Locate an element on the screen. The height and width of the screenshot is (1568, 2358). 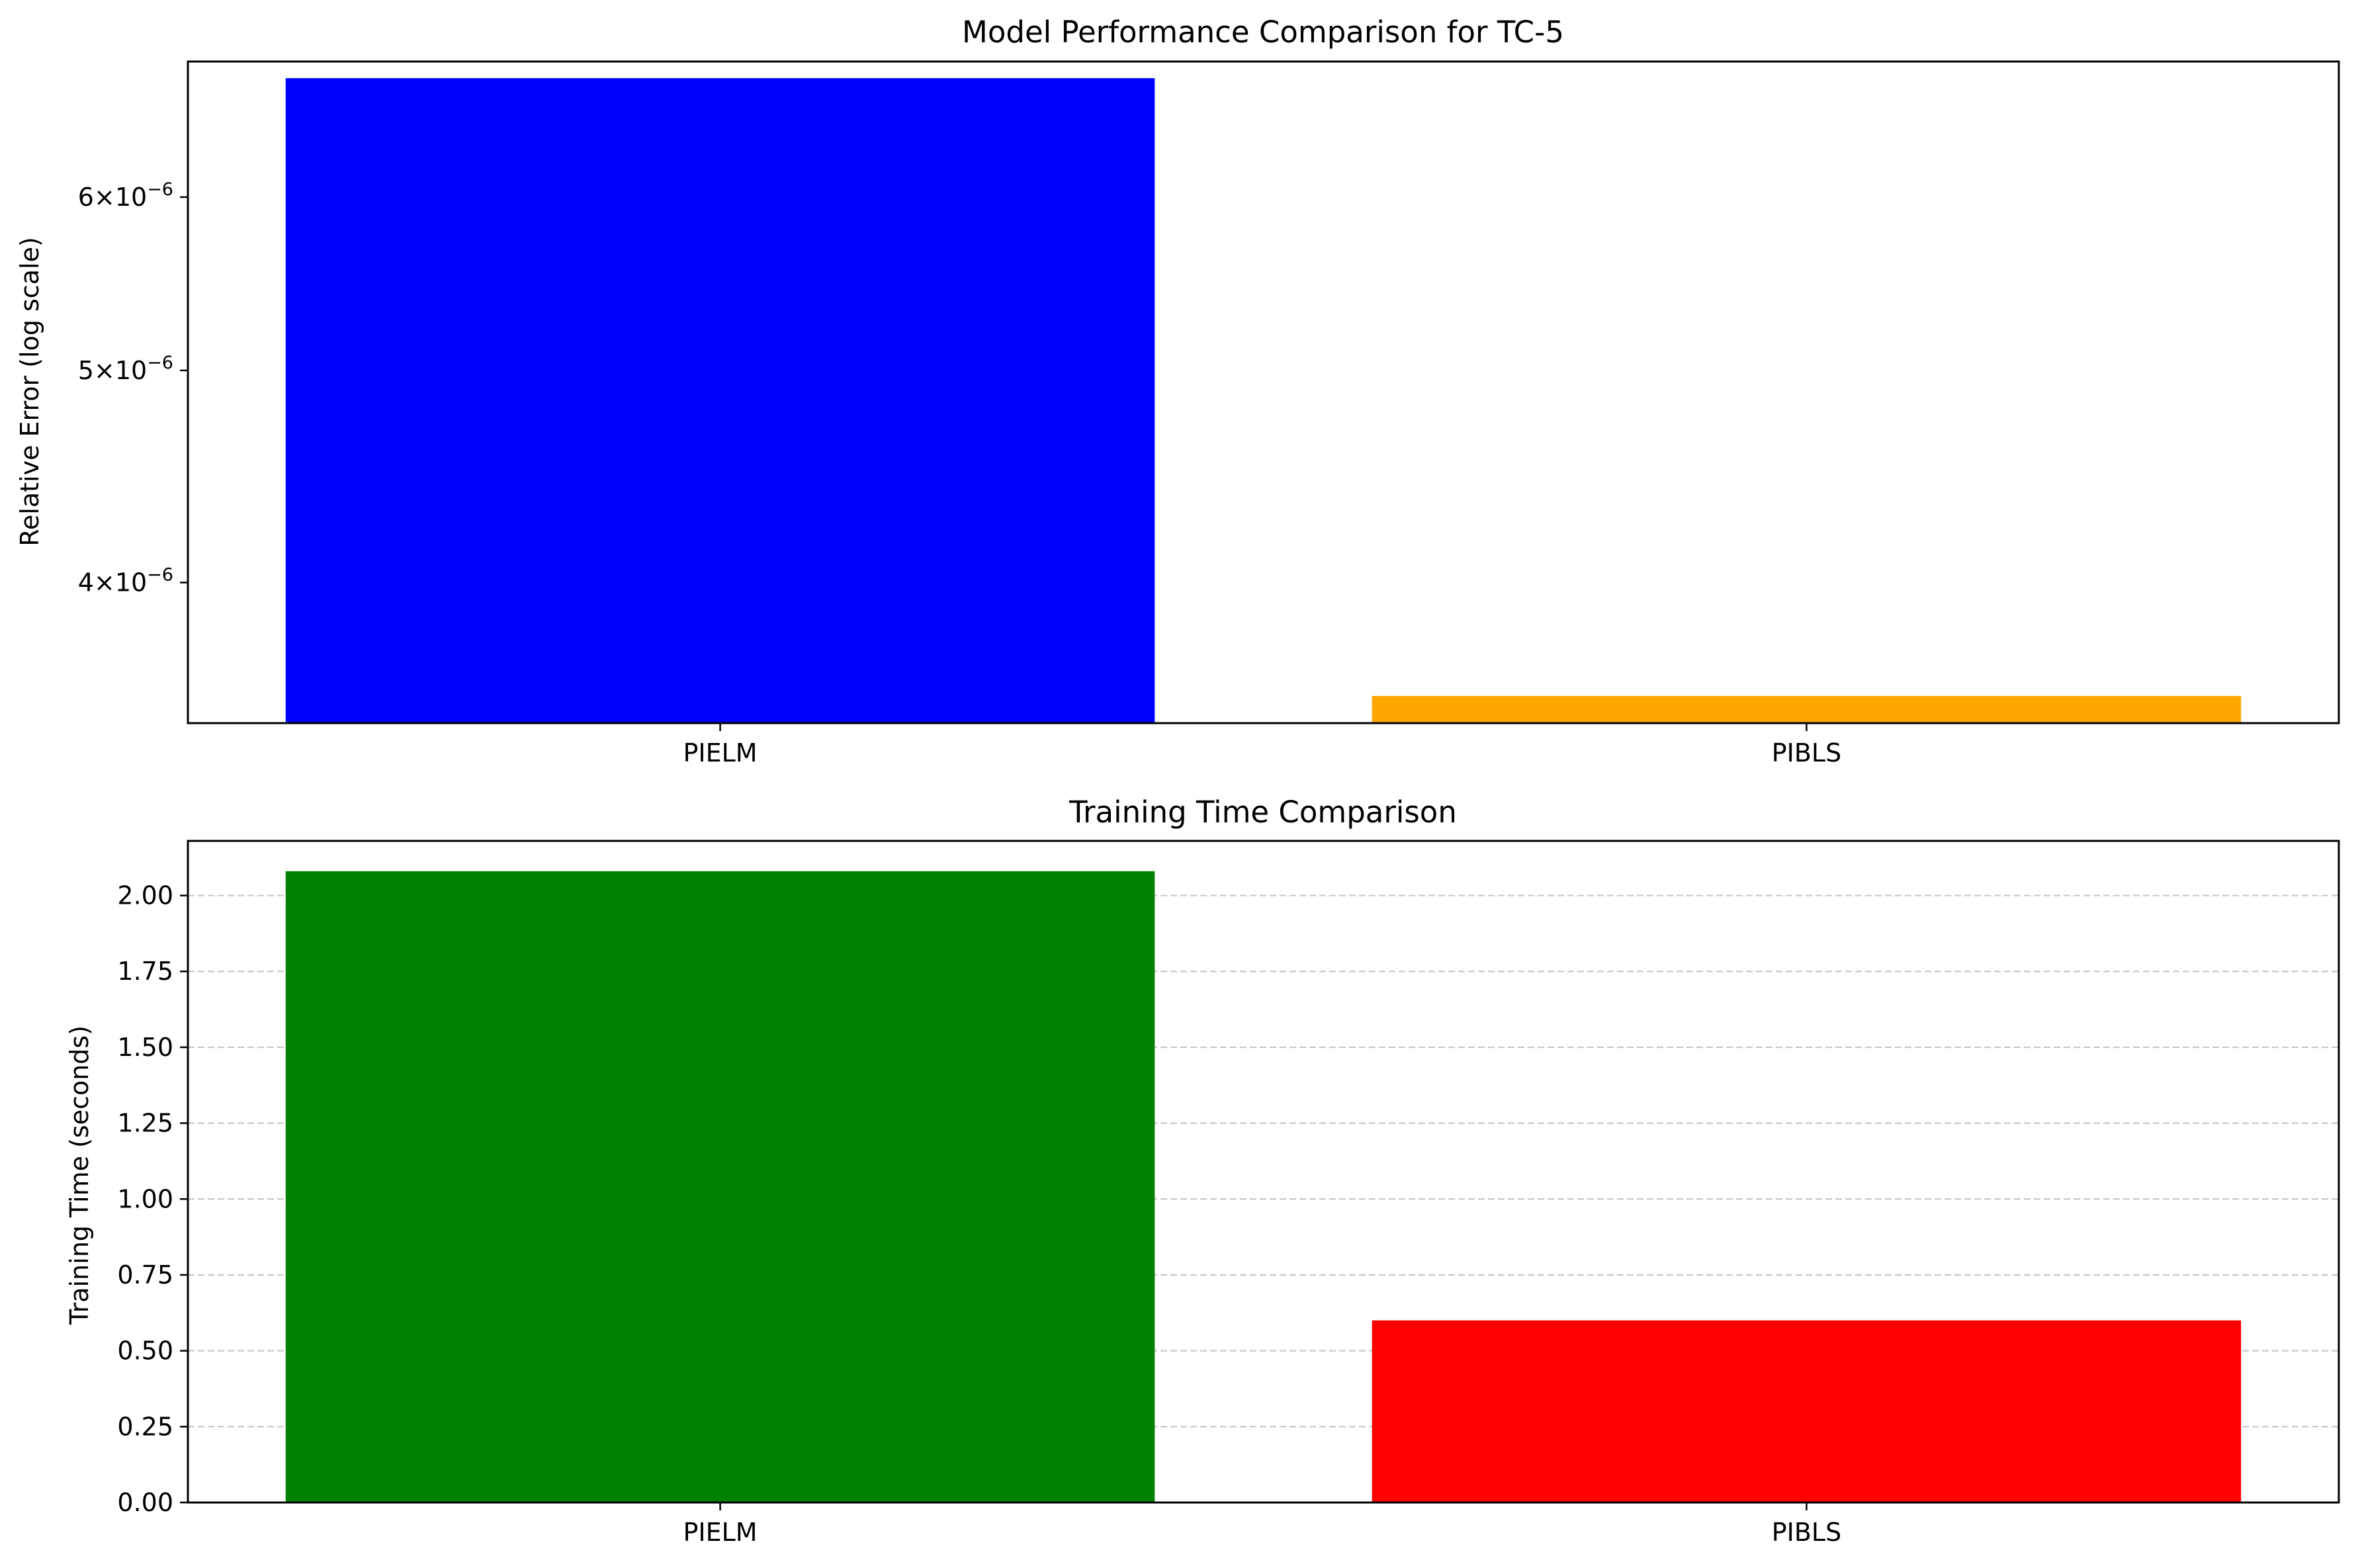
time-y-tick-label: 0.25 is located at coordinates (145, 1427).